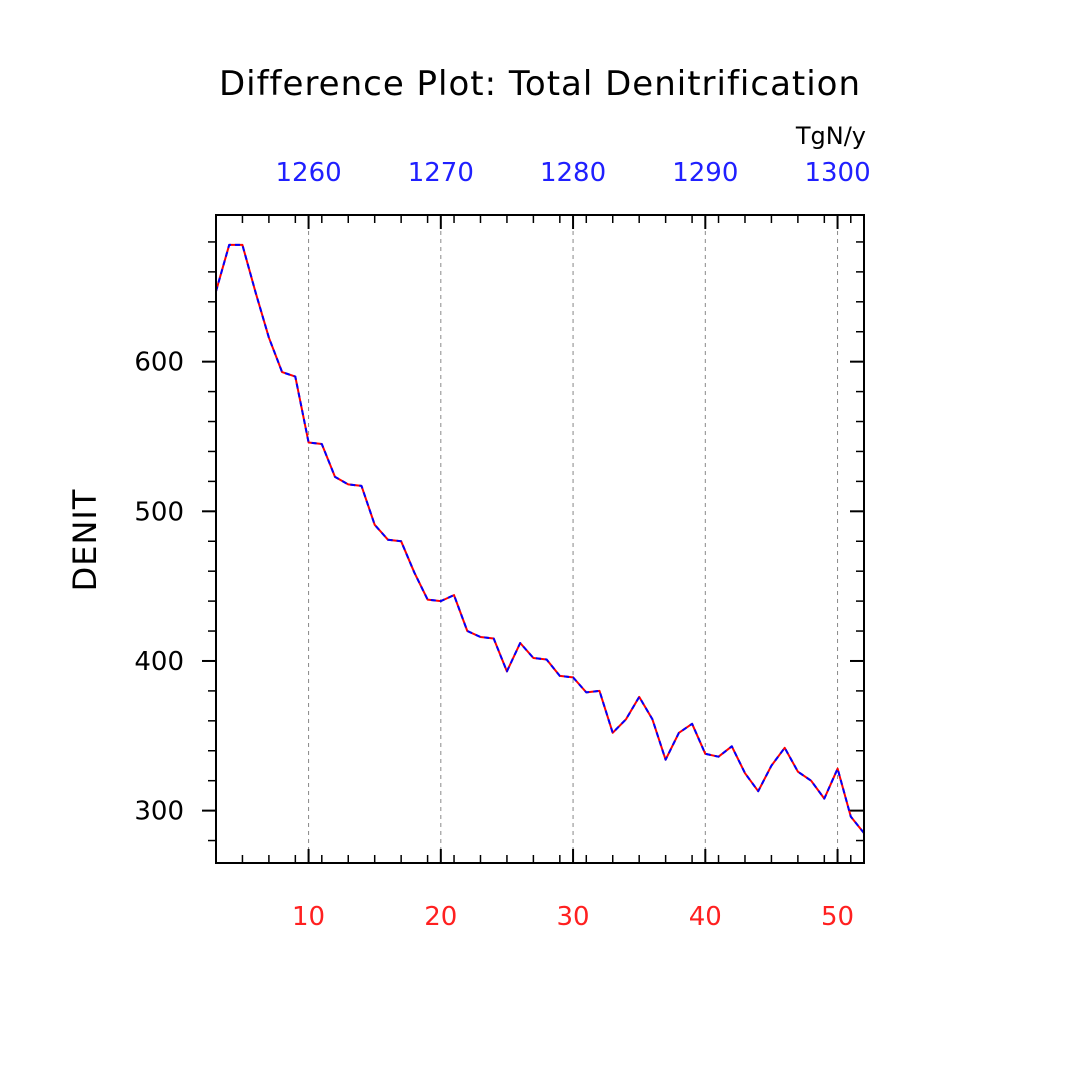 The height and width of the screenshot is (1080, 1080). I want to click on x-top-tick-label: 1270, so click(441, 173).